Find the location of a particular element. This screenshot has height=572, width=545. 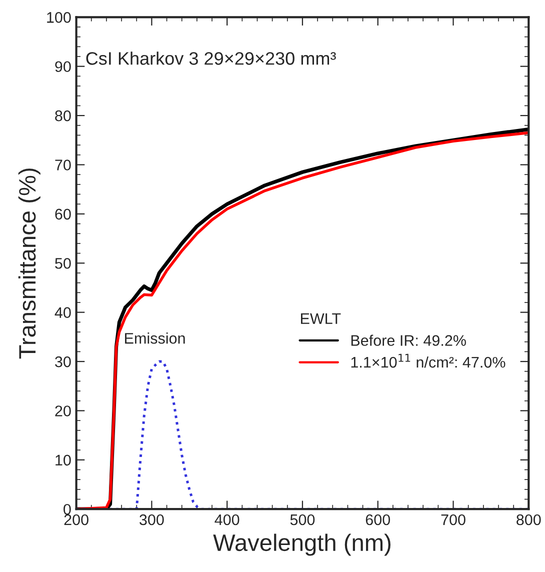

x-tick-label: 500 is located at coordinates (302, 520).